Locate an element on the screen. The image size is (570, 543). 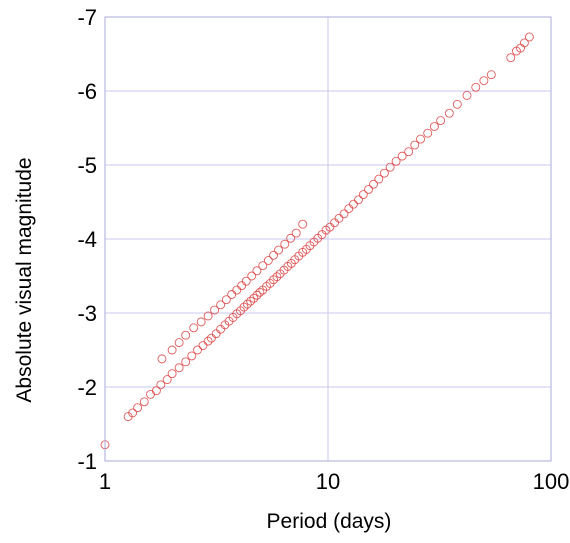
x-tick-label: 1 is located at coordinates (105, 481).